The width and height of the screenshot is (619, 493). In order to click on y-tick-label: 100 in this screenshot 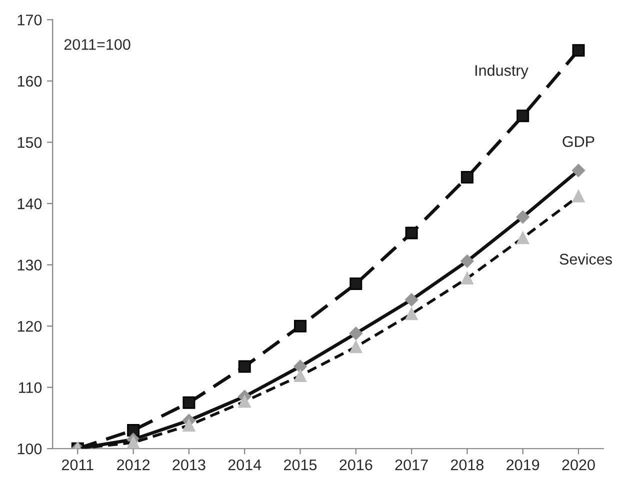, I will do `click(30, 449)`.